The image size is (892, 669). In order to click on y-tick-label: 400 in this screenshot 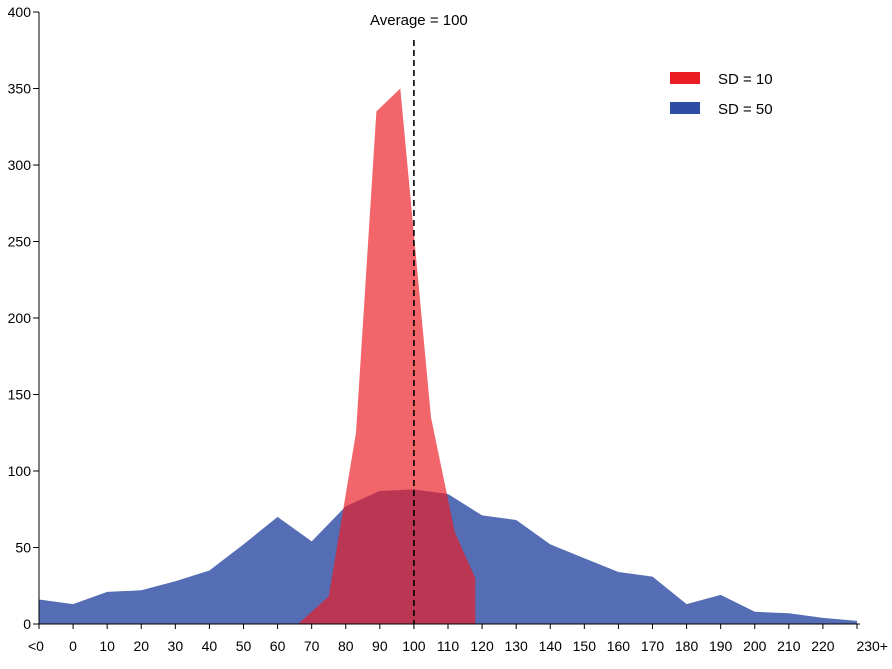, I will do `click(20, 12)`.